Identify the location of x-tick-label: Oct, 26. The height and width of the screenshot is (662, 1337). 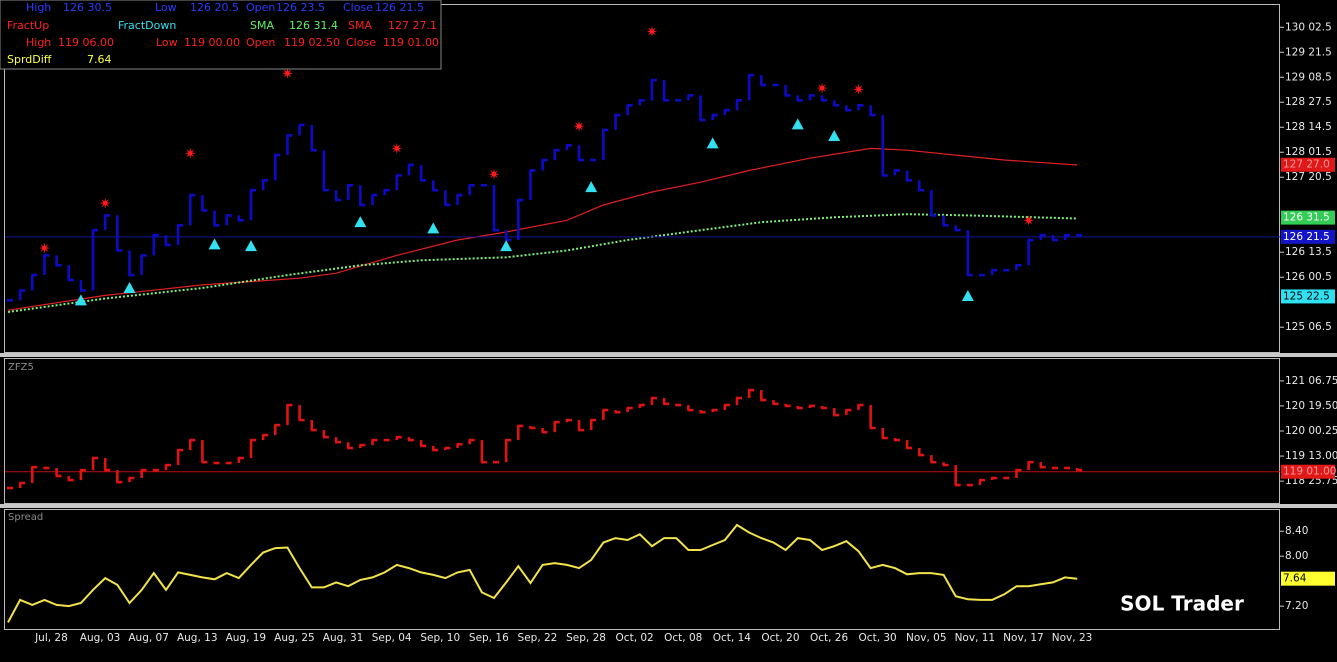
(829, 638).